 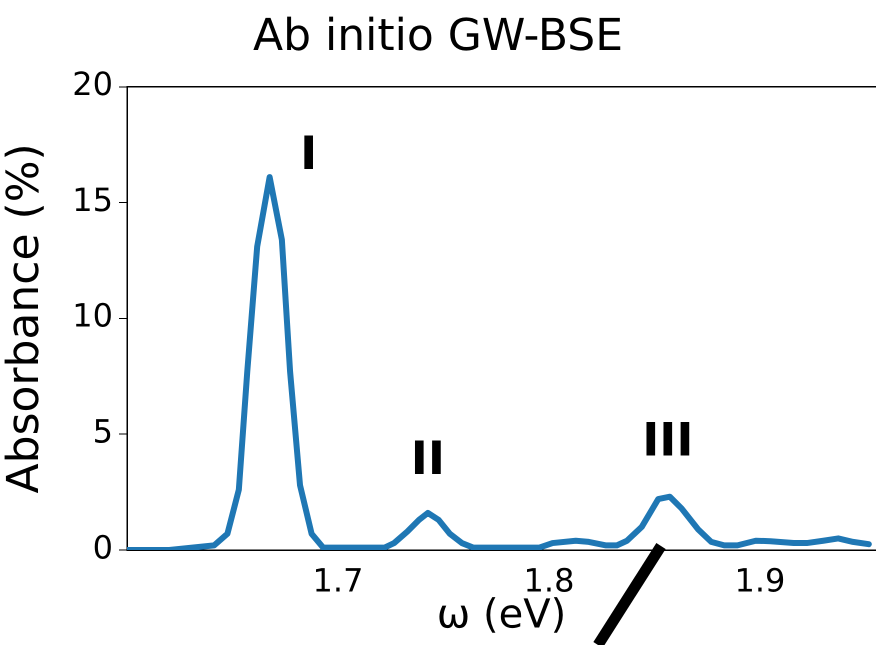 I want to click on y-tick-label: 10, so click(x=92, y=315).